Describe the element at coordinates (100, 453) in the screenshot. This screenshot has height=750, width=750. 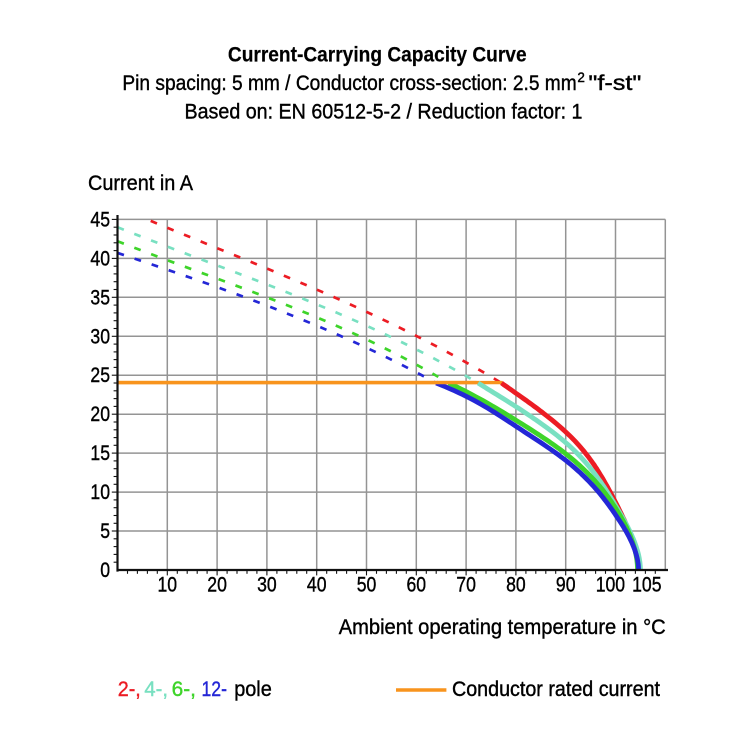
I see `svg-text: 15` at that location.